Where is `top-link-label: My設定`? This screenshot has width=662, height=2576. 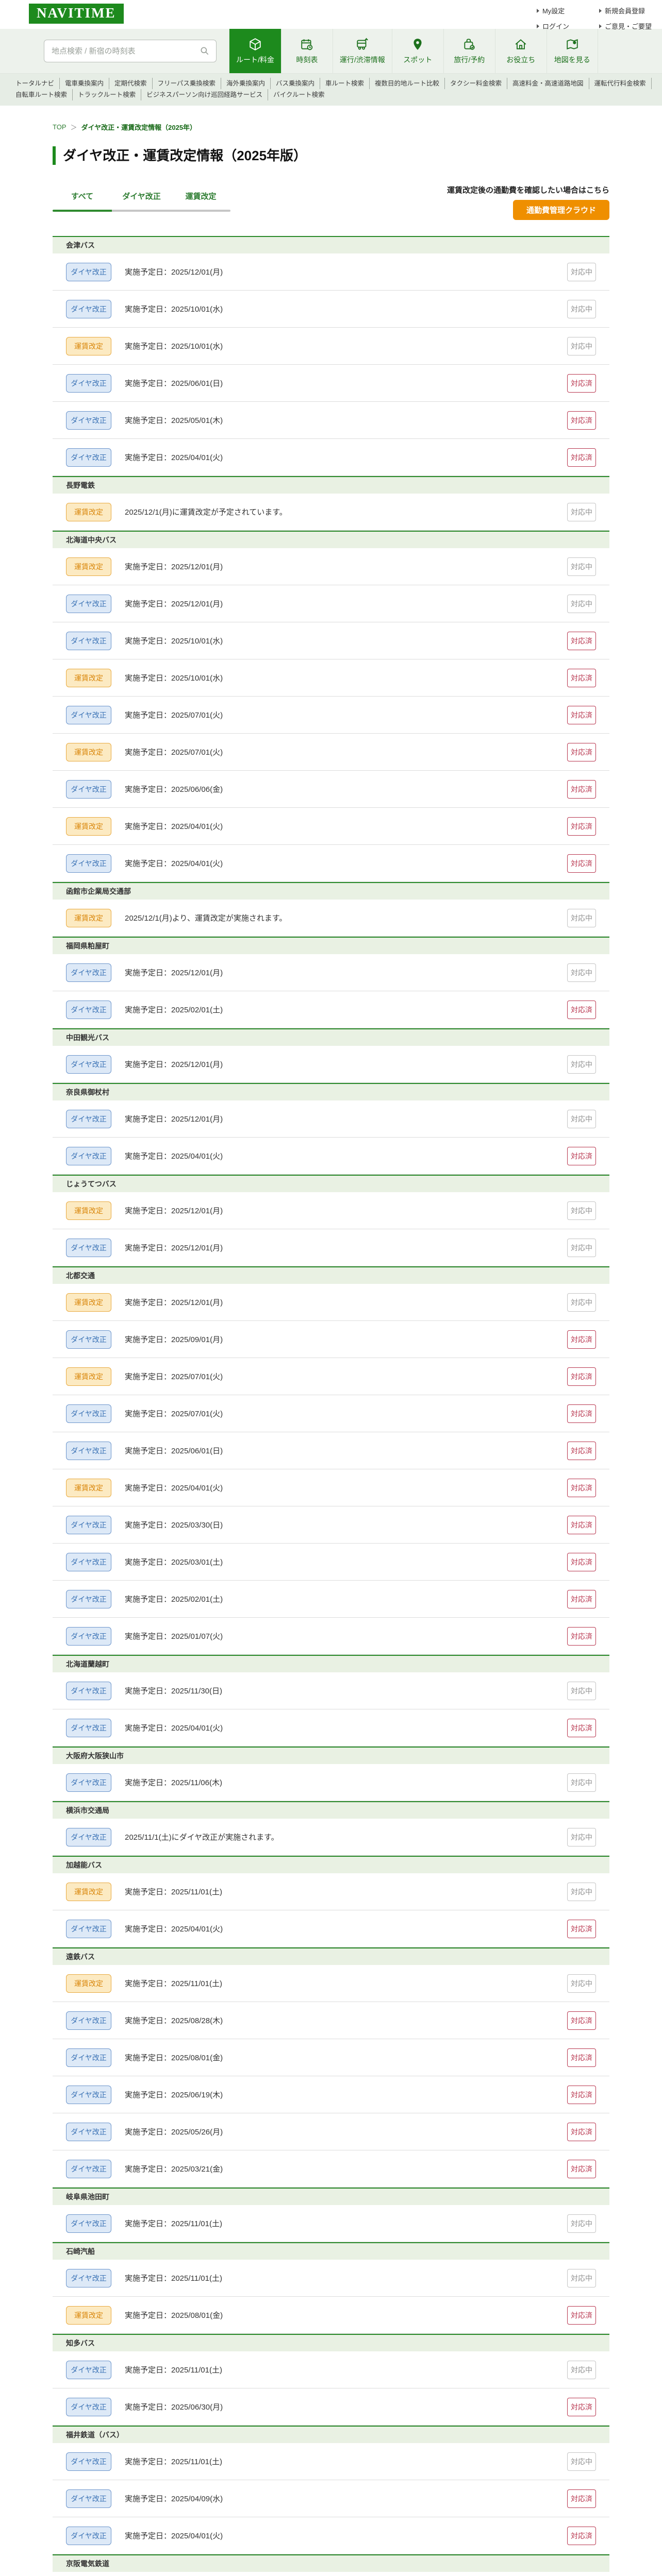 top-link-label: My設定 is located at coordinates (553, 11).